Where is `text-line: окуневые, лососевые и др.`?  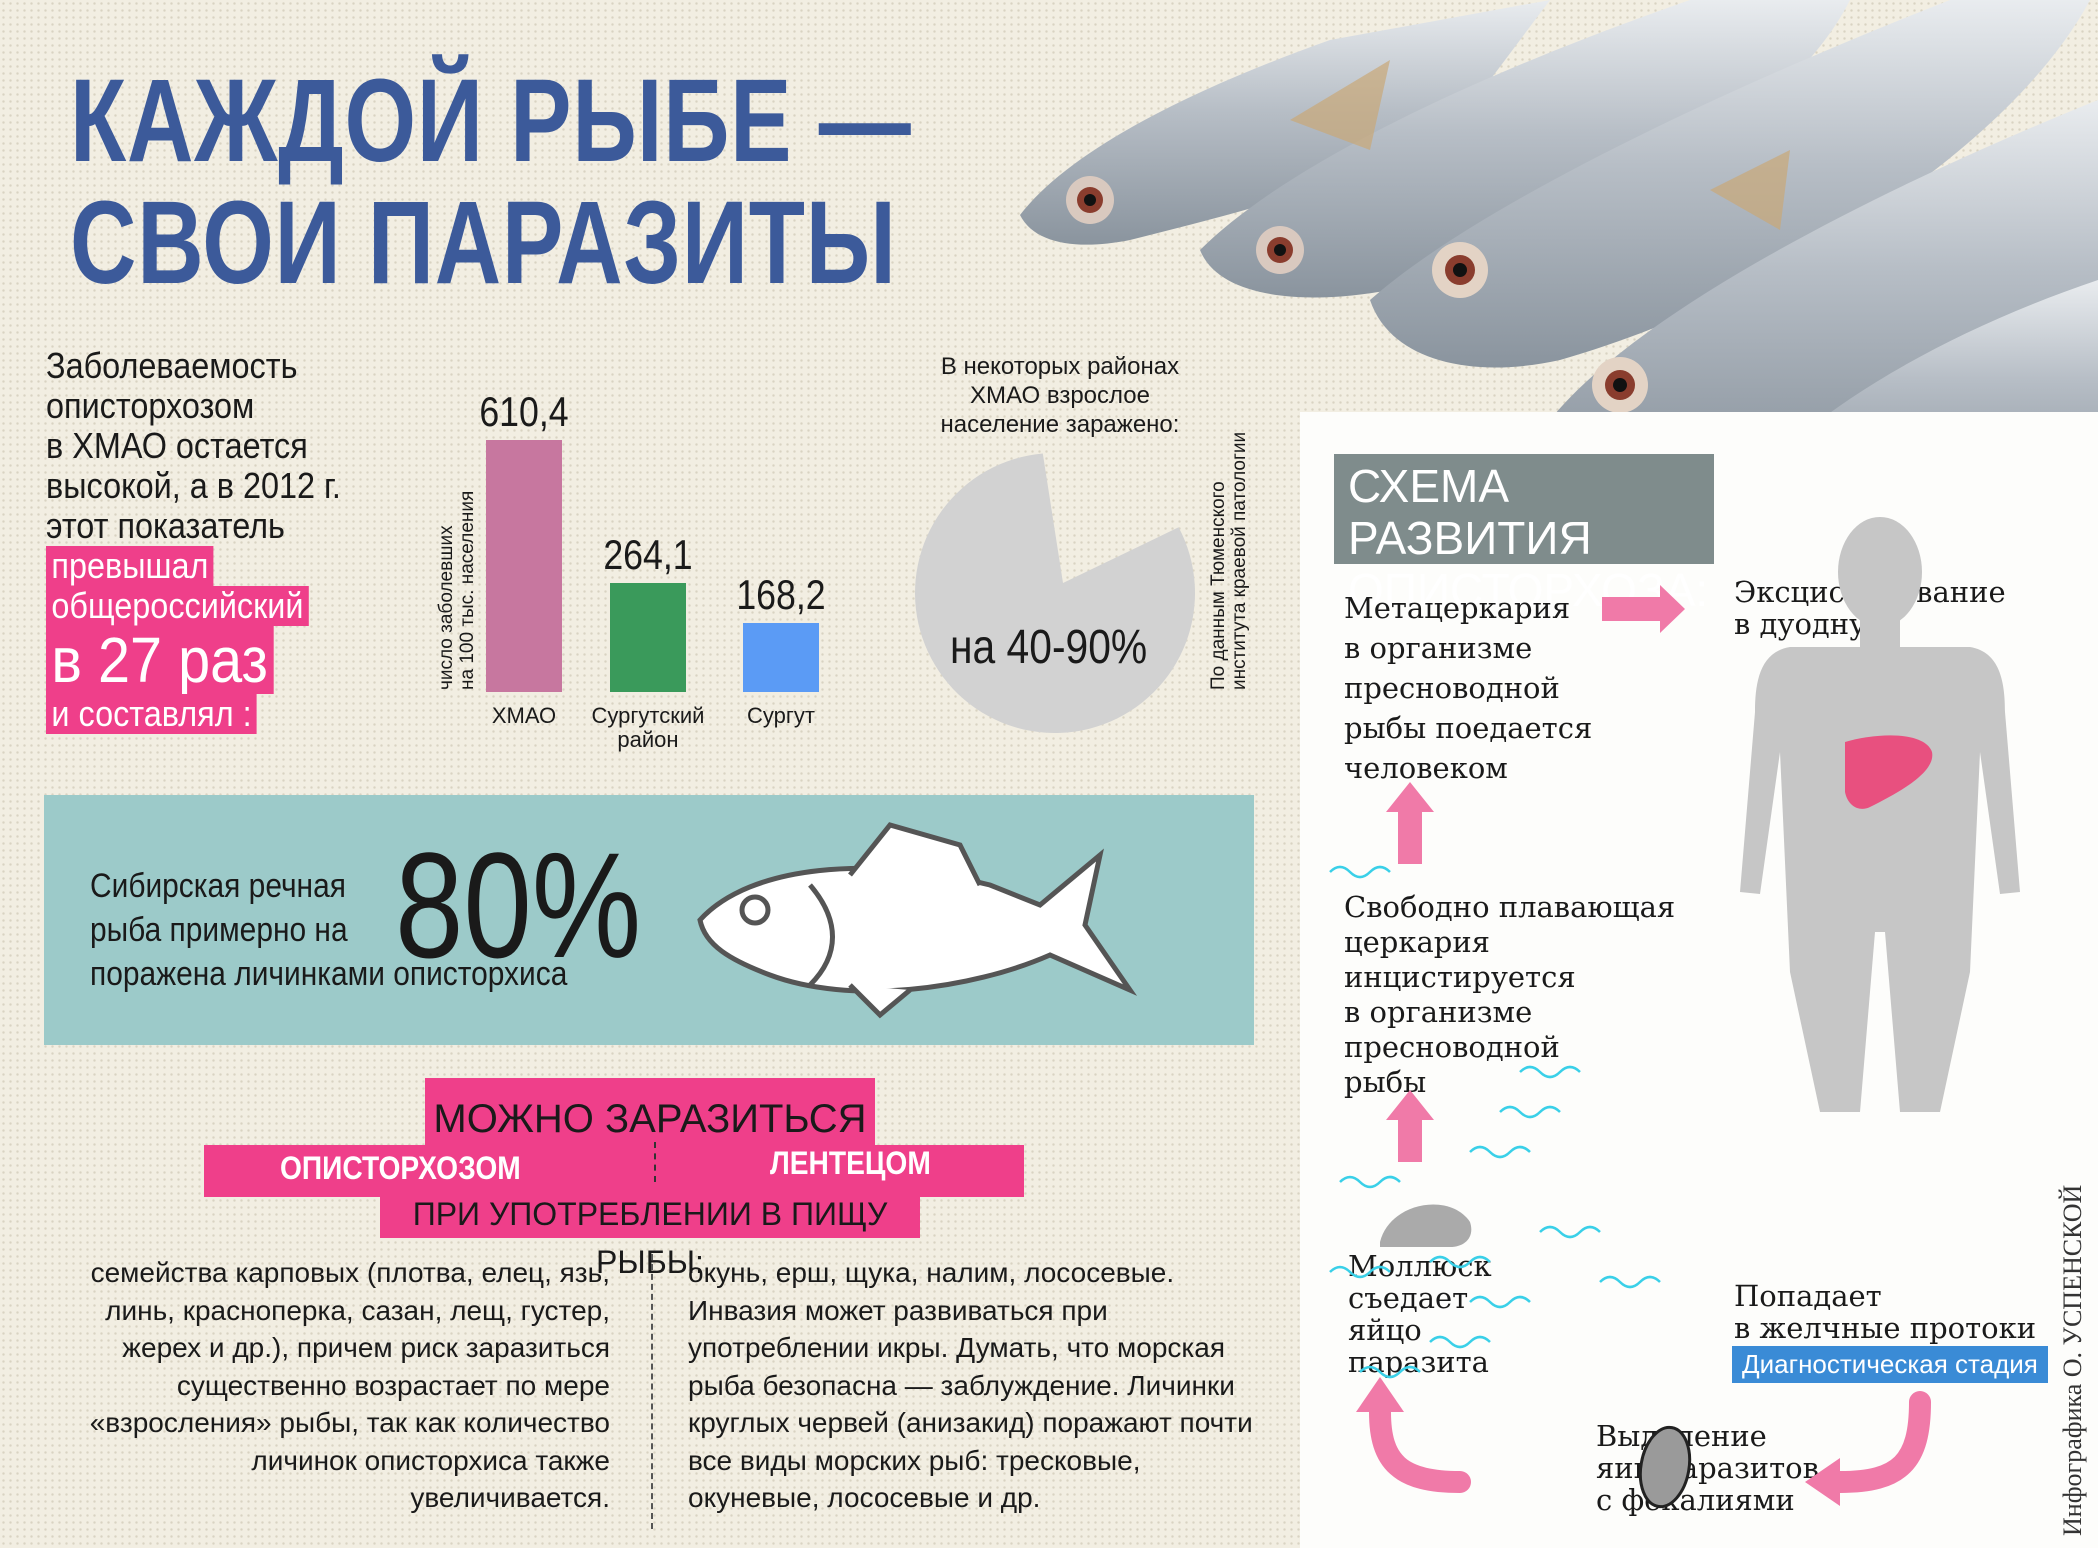
text-line: окуневые, лососевые и др. is located at coordinates (864, 1497).